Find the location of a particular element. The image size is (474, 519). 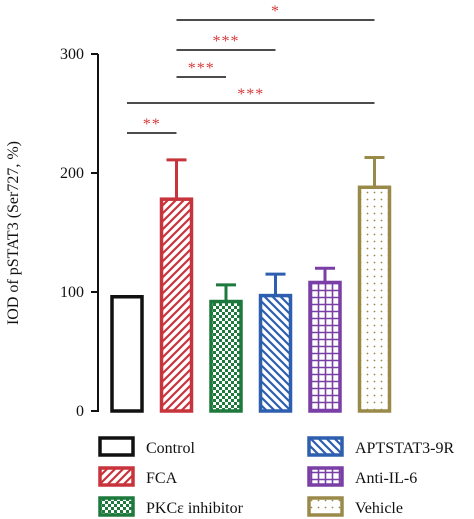

legend-label: PKCε inhibitor is located at coordinates (195, 508).